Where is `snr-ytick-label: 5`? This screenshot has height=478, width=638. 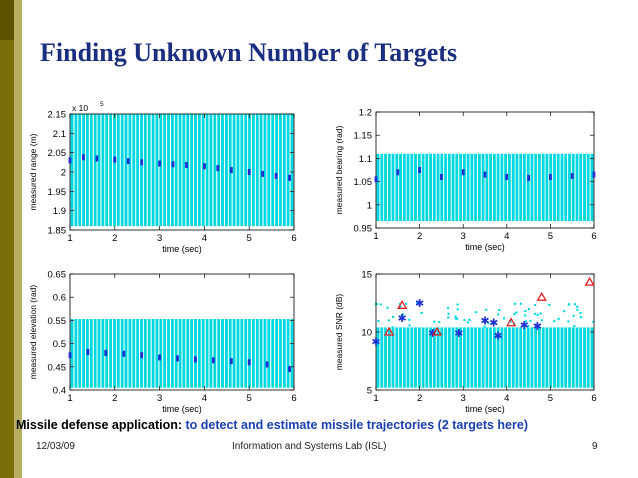 snr-ytick-label: 5 is located at coordinates (369, 391).